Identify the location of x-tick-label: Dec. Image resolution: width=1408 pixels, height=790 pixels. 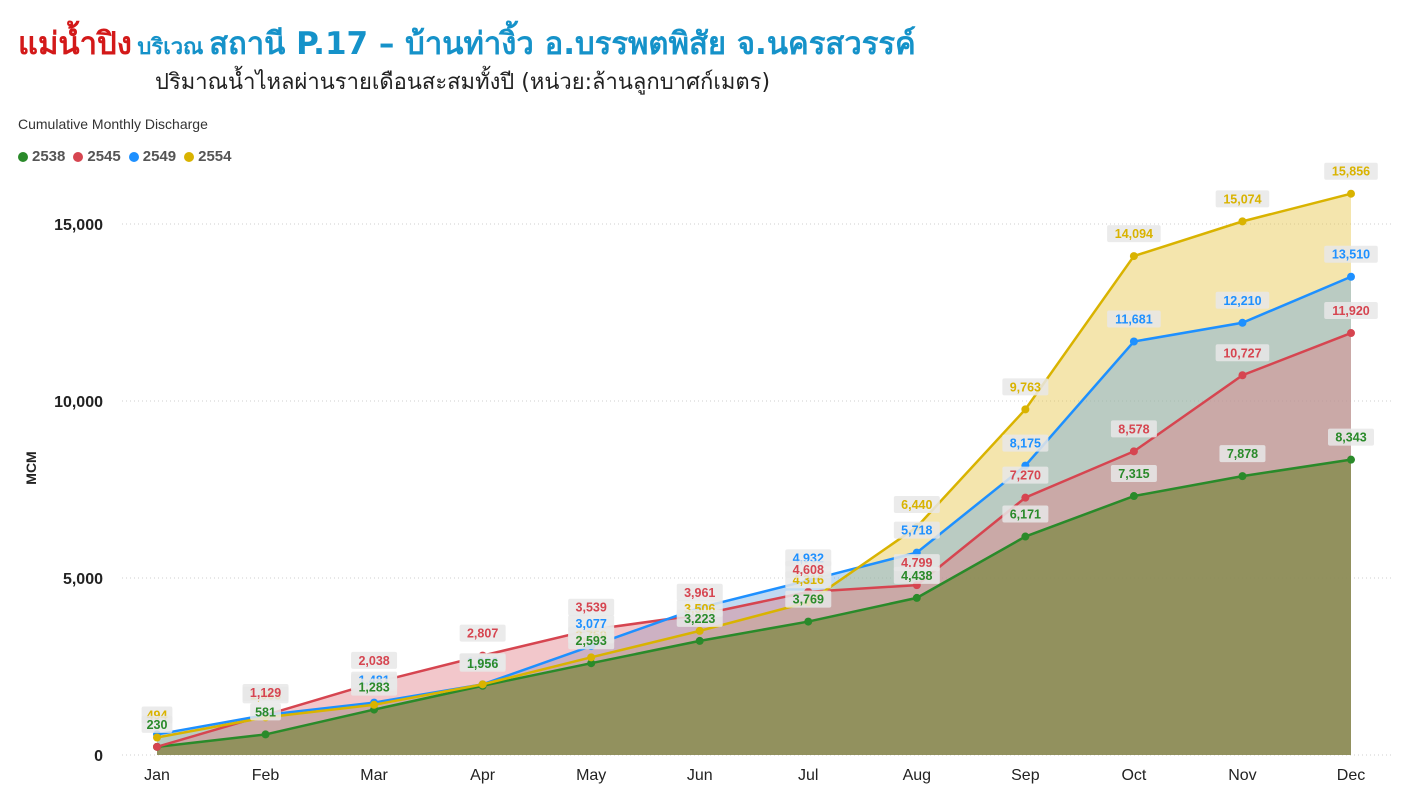
(1351, 775).